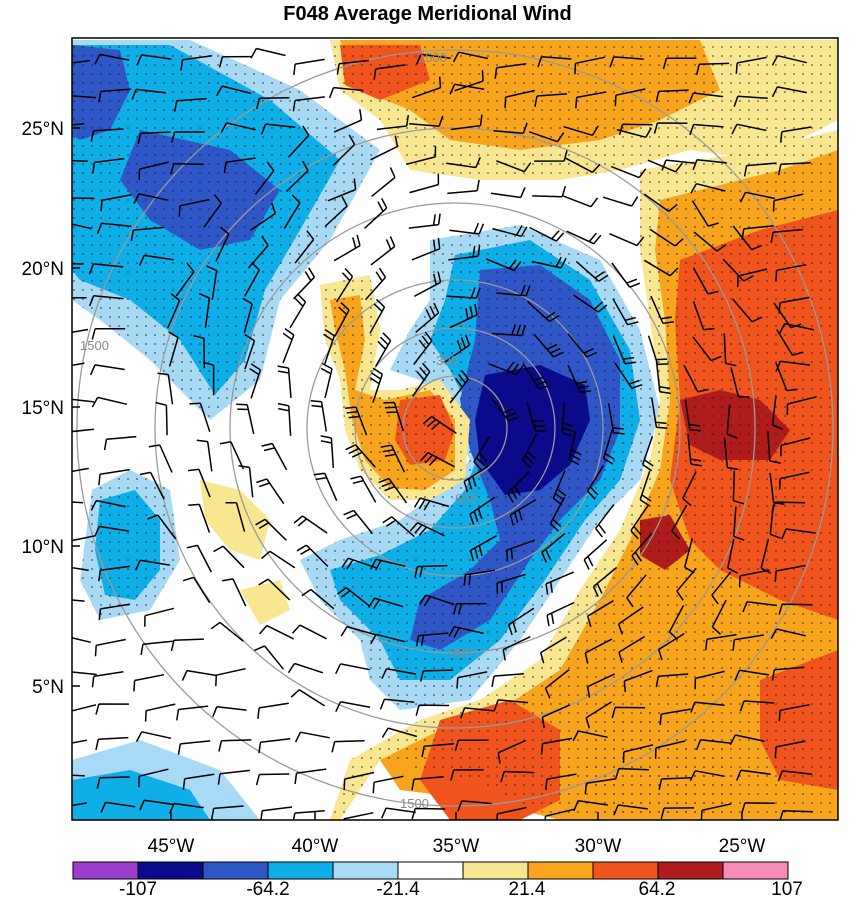 The height and width of the screenshot is (900, 855). What do you see at coordinates (742, 846) in the screenshot?
I see `lon-label-25w: 25°W` at bounding box center [742, 846].